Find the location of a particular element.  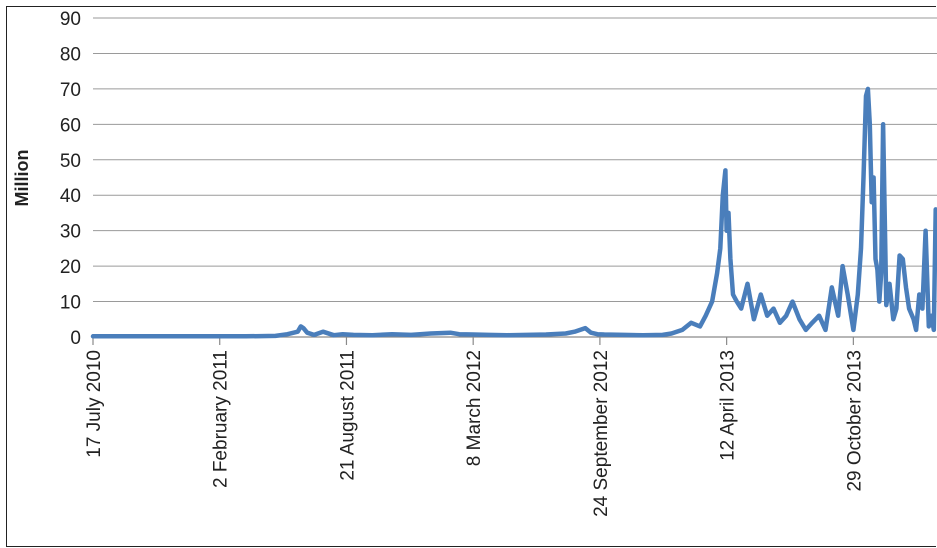

x-tick-label: 8 March 2012 is located at coordinates (474, 408).